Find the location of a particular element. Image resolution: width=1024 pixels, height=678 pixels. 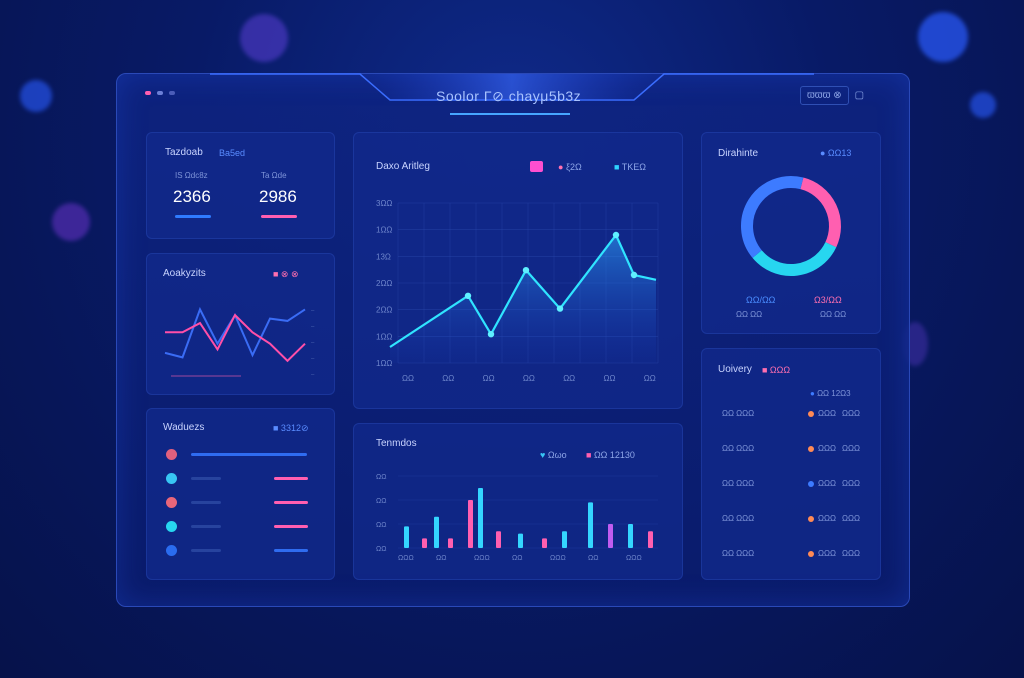

donut-card: Dirahinte ● ΩΩ13 ΩΩ/ΩΩ Ω3/ΩΩ ΩΩ ΩΩ ΩΩ ΩΩ is located at coordinates (791, 233).